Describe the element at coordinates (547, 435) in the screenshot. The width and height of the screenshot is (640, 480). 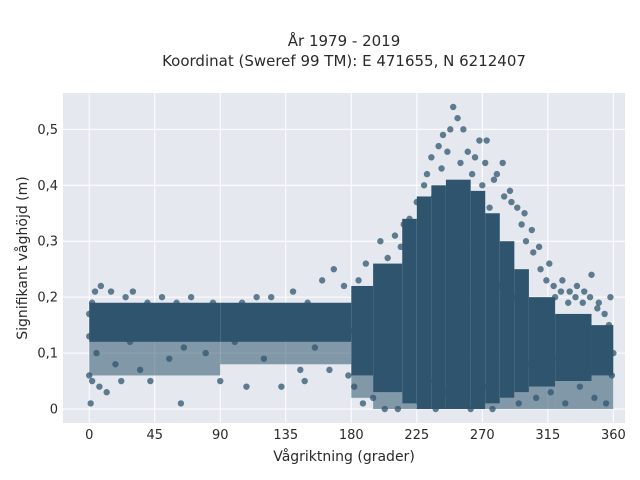
I see `x-tick-label: 315` at that location.